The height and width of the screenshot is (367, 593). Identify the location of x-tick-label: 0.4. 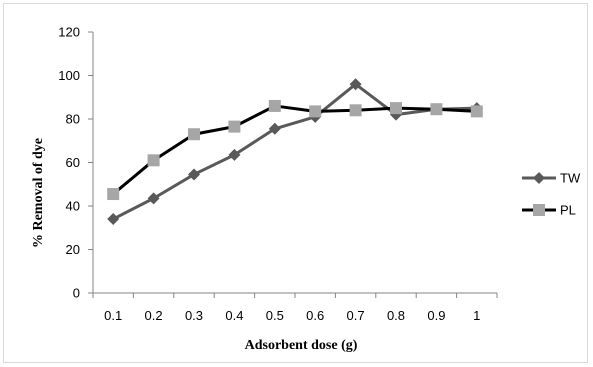
(234, 315).